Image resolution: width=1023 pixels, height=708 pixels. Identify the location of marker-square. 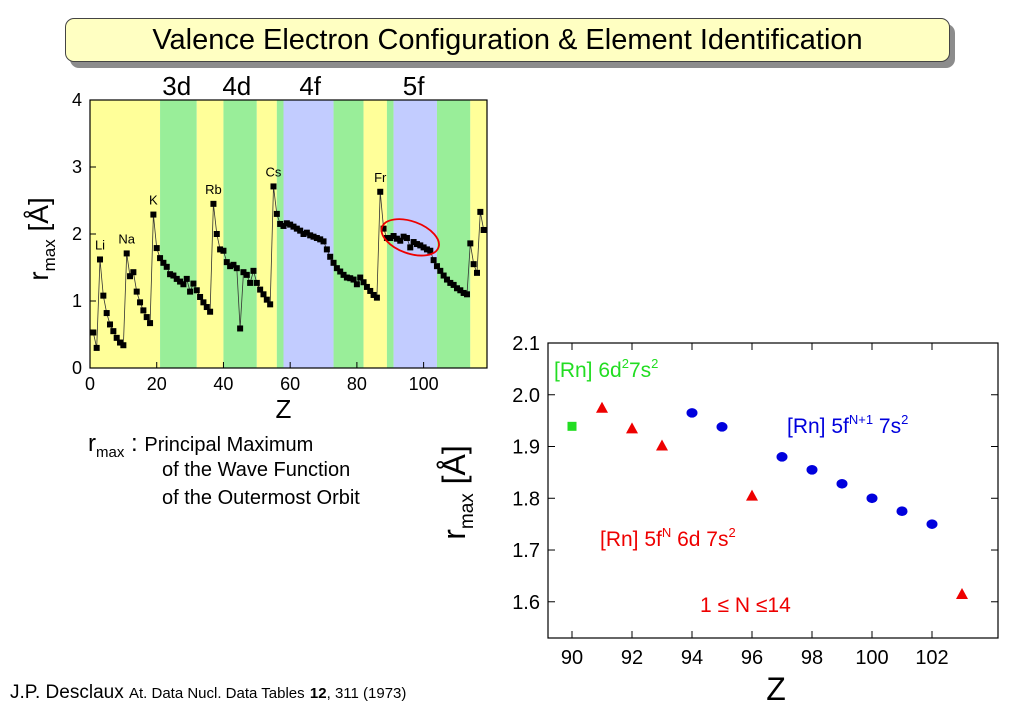
(572, 426).